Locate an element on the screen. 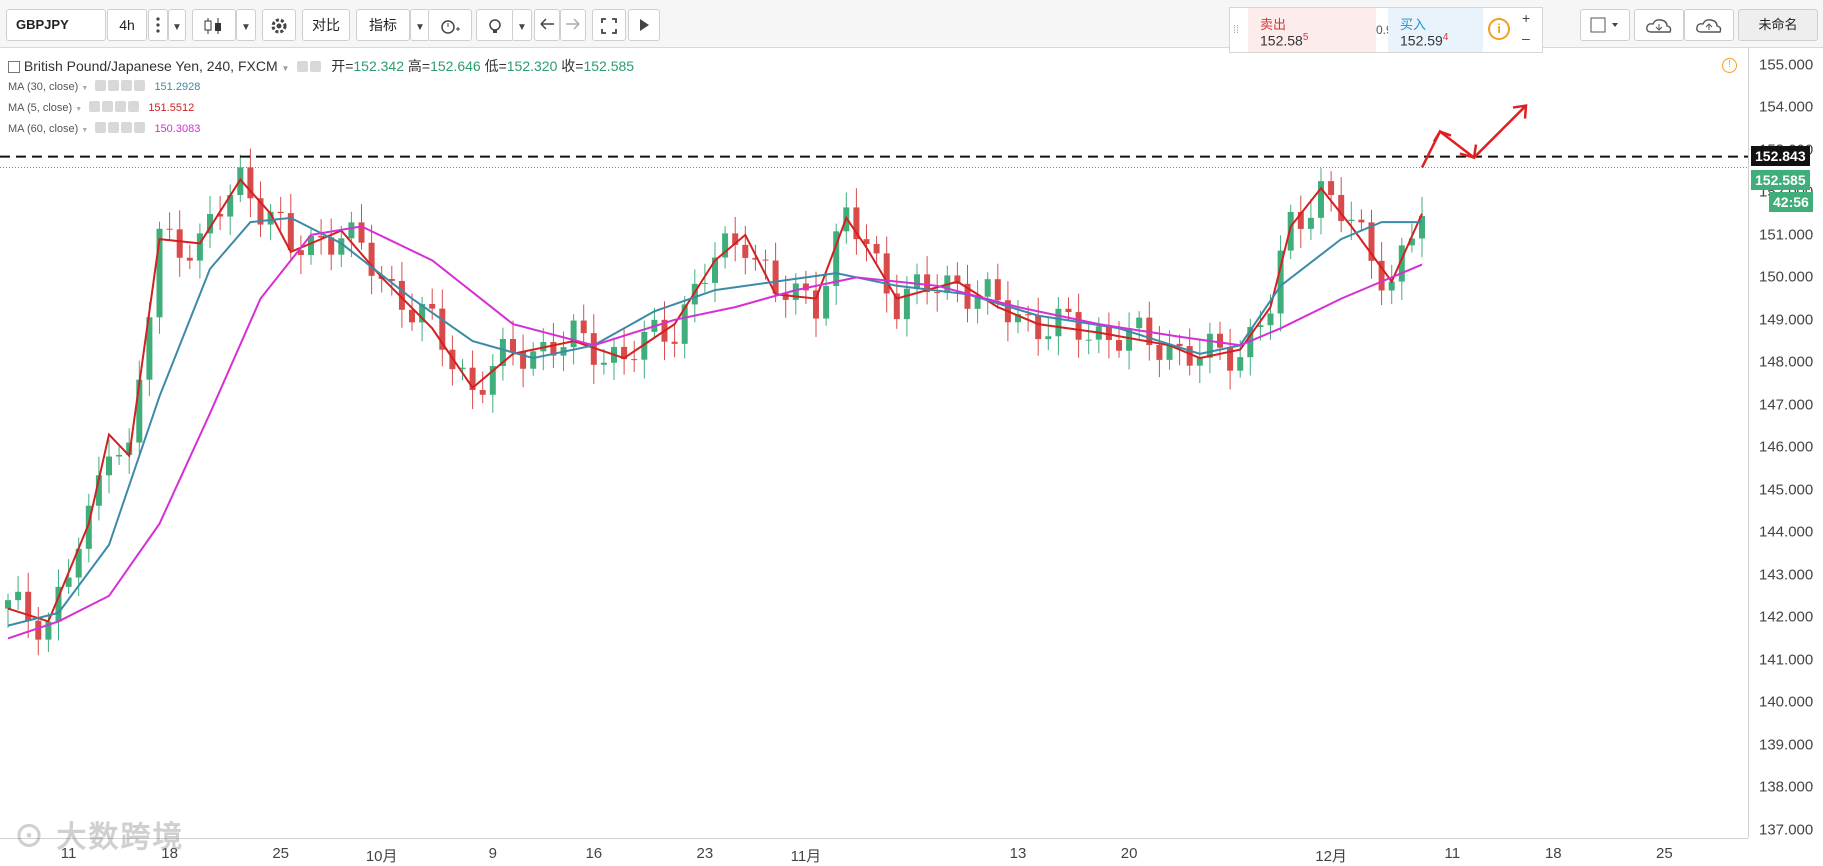 This screenshot has height=866, width=1823. close-value: 152.585 is located at coordinates (609, 66).